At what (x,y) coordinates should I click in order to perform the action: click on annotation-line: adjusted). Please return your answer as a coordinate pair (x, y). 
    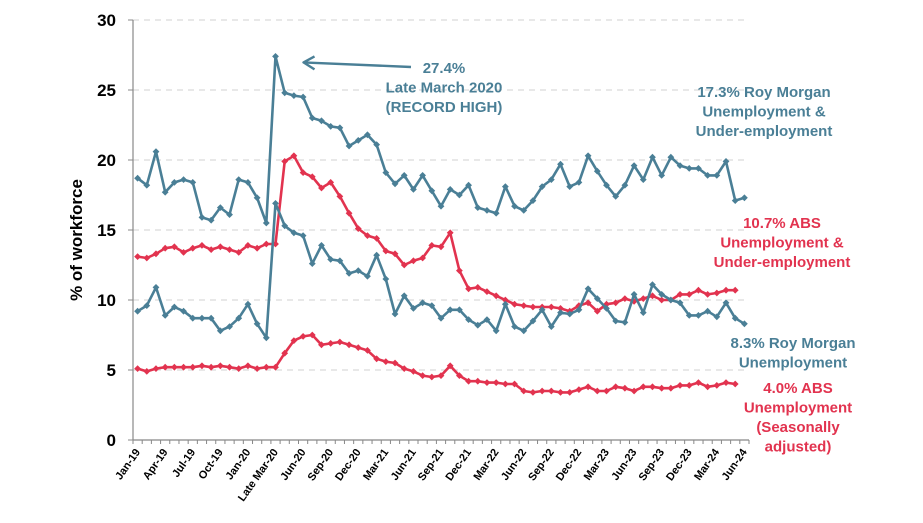
    Looking at the image, I should click on (798, 447).